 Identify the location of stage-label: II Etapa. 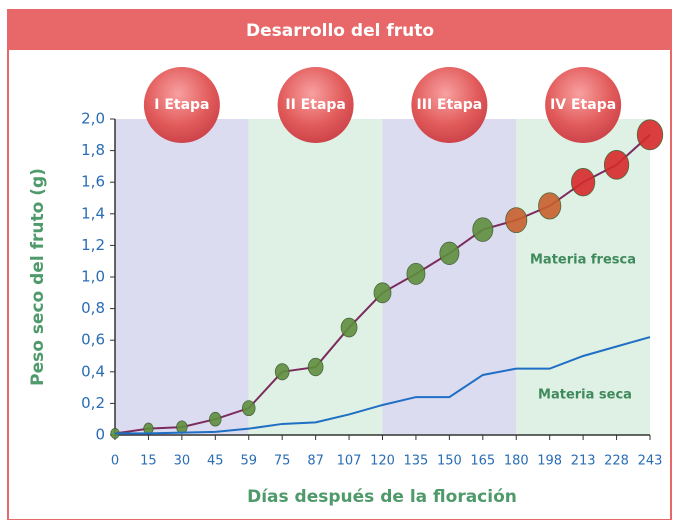
(315, 105).